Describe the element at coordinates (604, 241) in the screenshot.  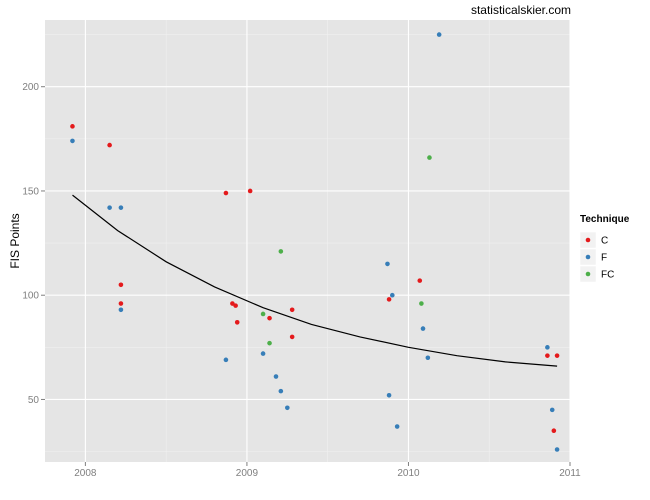
I see `legend-label-c: C` at that location.